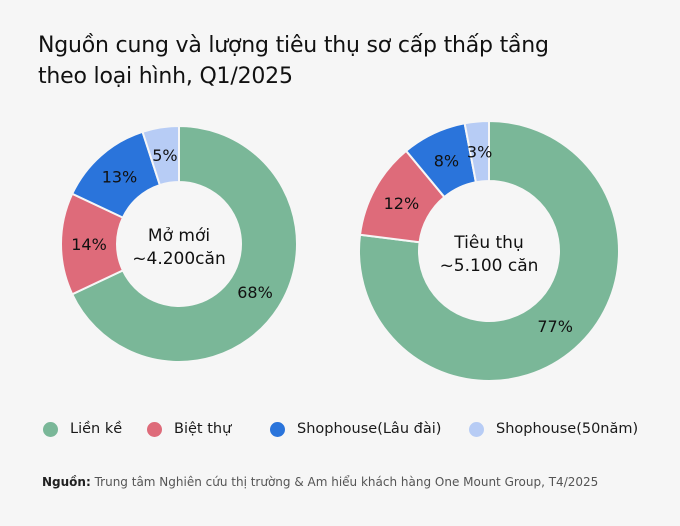 The height and width of the screenshot is (526, 680). What do you see at coordinates (479, 151) in the screenshot?
I see `data-label-shophouse-50nam-tieu-thu: 3%` at bounding box center [479, 151].